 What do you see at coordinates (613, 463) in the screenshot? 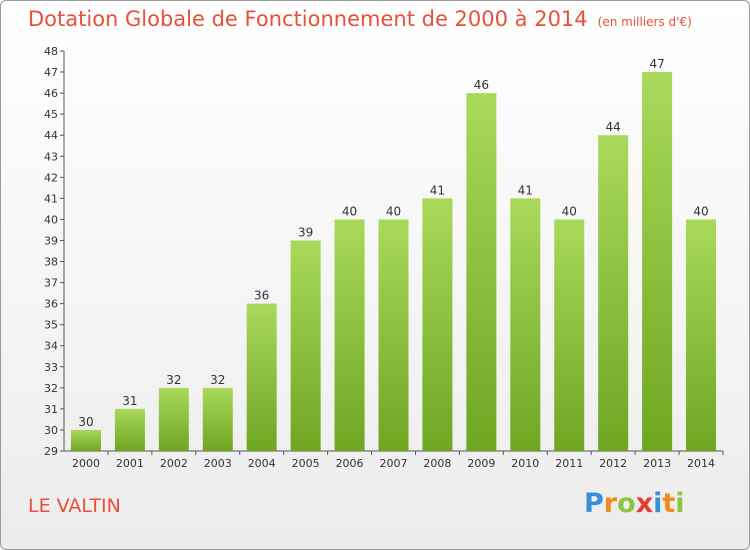
I see `x-tick-label: 2012` at bounding box center [613, 463].